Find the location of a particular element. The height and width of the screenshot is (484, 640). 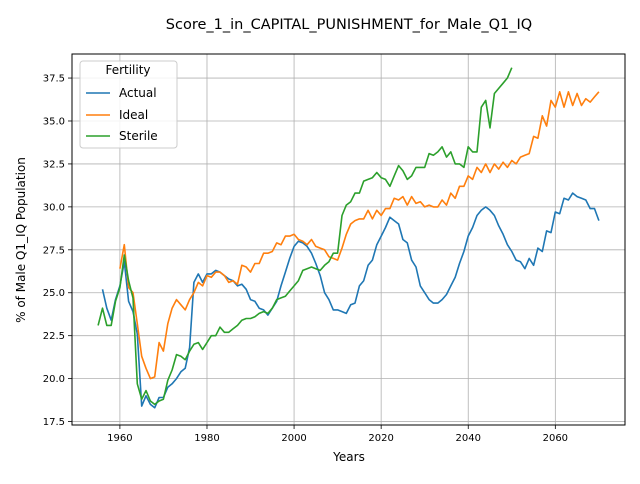

y-tick-label: 20.0 is located at coordinates (54, 379).